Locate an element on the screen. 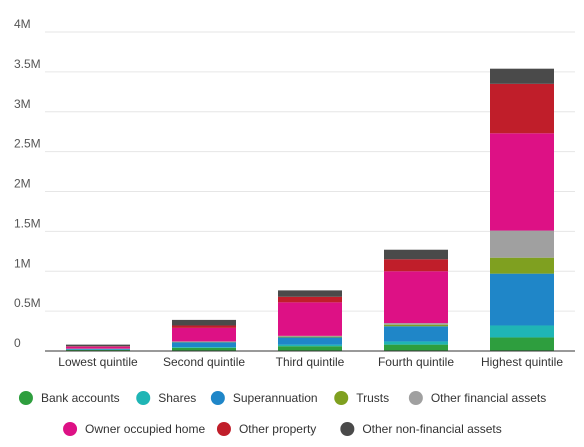 The height and width of the screenshot is (447, 584). y-tick-label: 0 is located at coordinates (17, 343).